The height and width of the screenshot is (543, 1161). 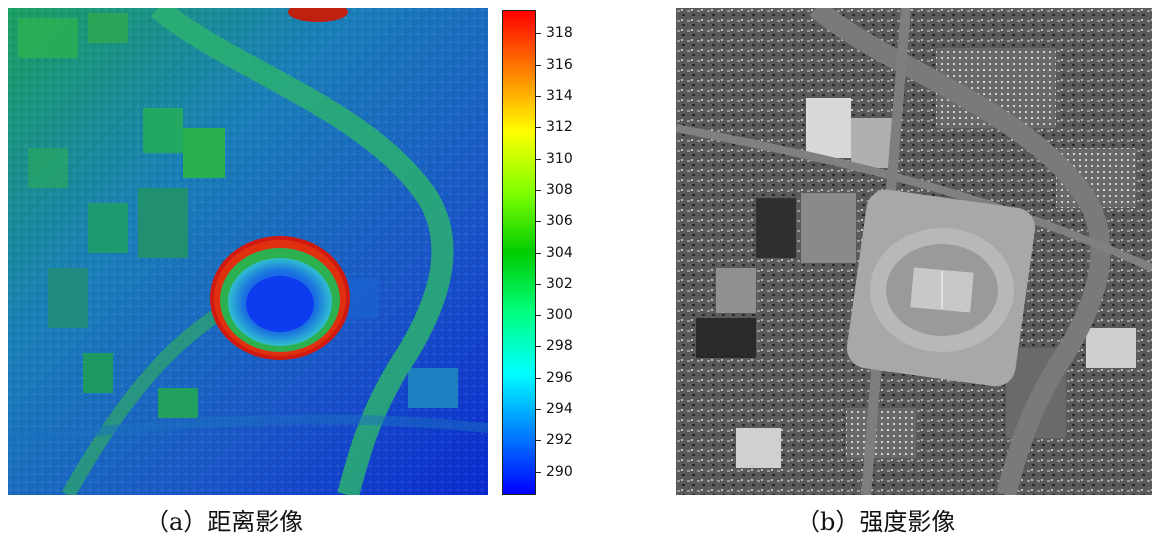 I want to click on colorbar-tick-label: 308, so click(x=559, y=189).